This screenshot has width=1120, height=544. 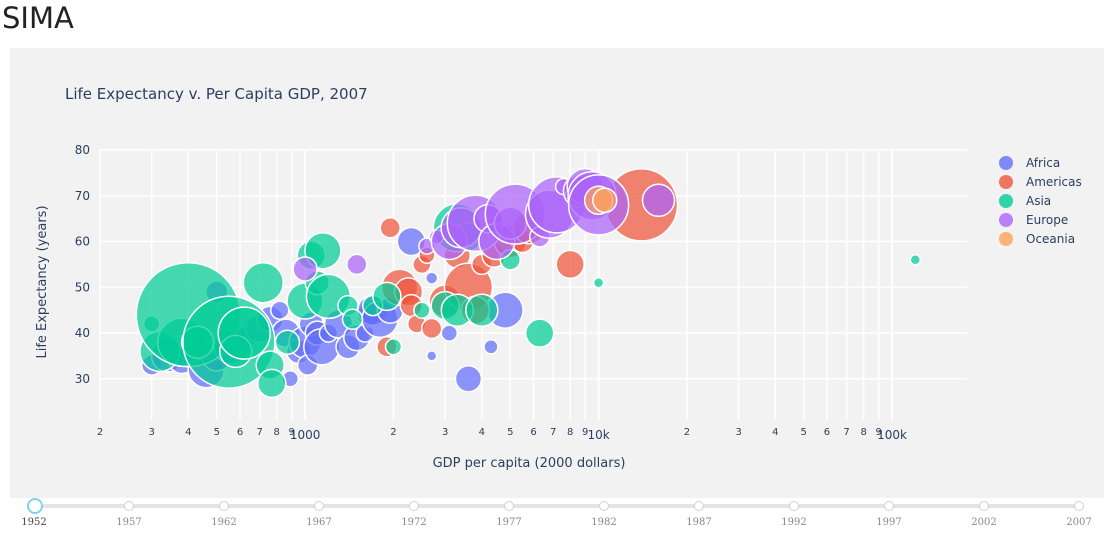 I want to click on legend: Africa Americas Asia Europe Oceania, so click(x=1040, y=201).